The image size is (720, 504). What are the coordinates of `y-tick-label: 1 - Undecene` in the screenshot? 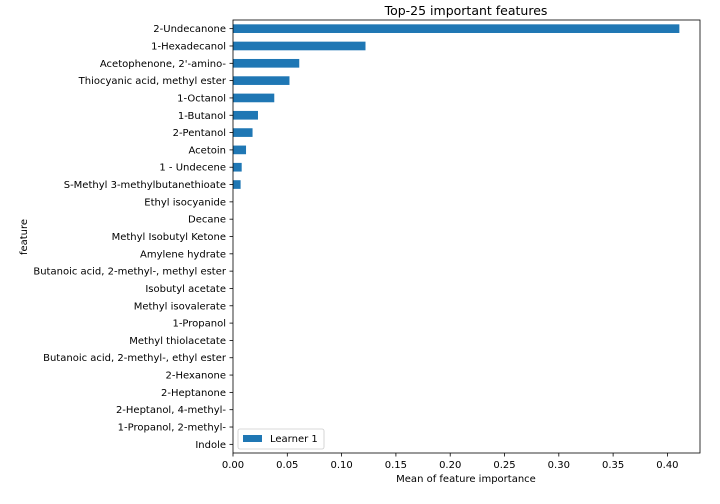 It's located at (192, 168).